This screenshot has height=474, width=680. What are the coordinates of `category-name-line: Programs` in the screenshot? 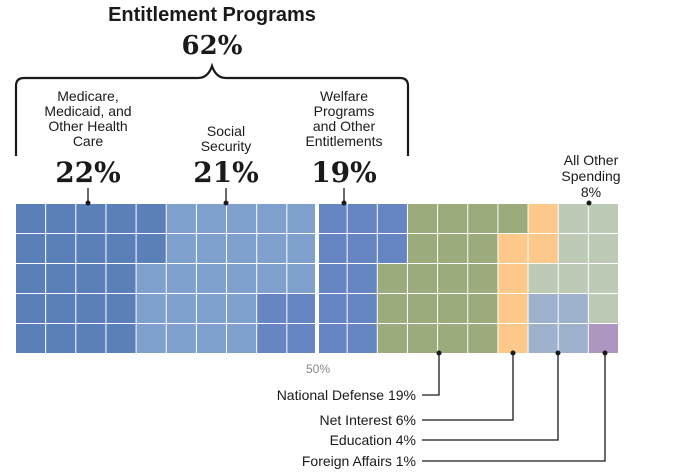 It's located at (344, 111).